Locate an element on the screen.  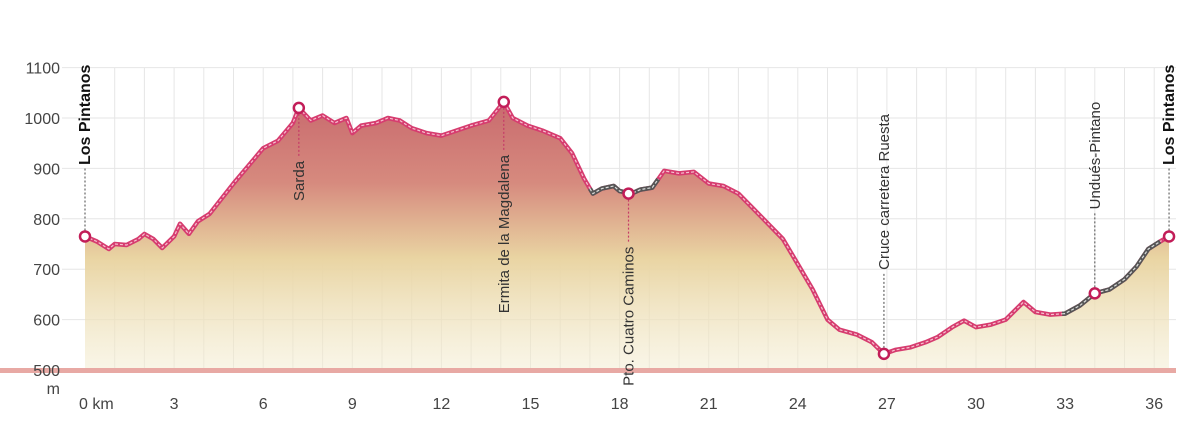
x-tick-label: 3 is located at coordinates (174, 404).